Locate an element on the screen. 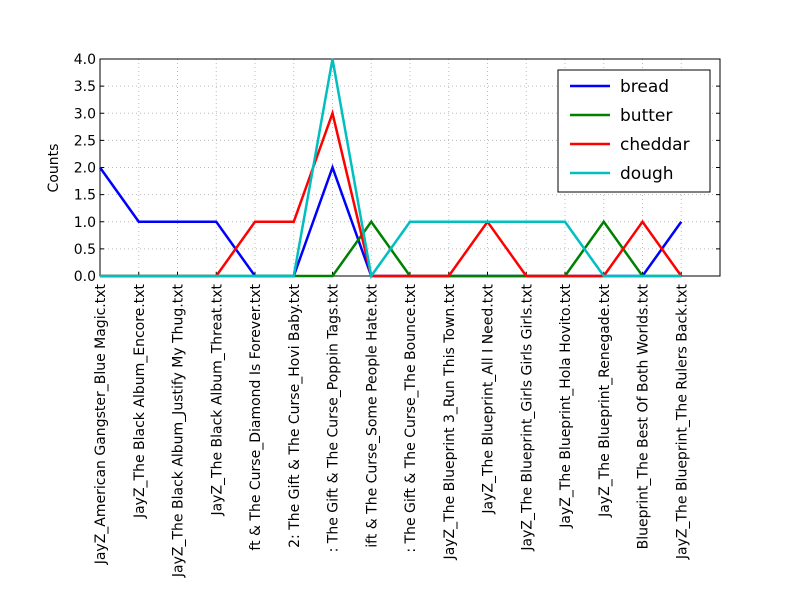 This screenshot has height=600, width=800. y-tick-label: 1.0 is located at coordinates (85, 223).